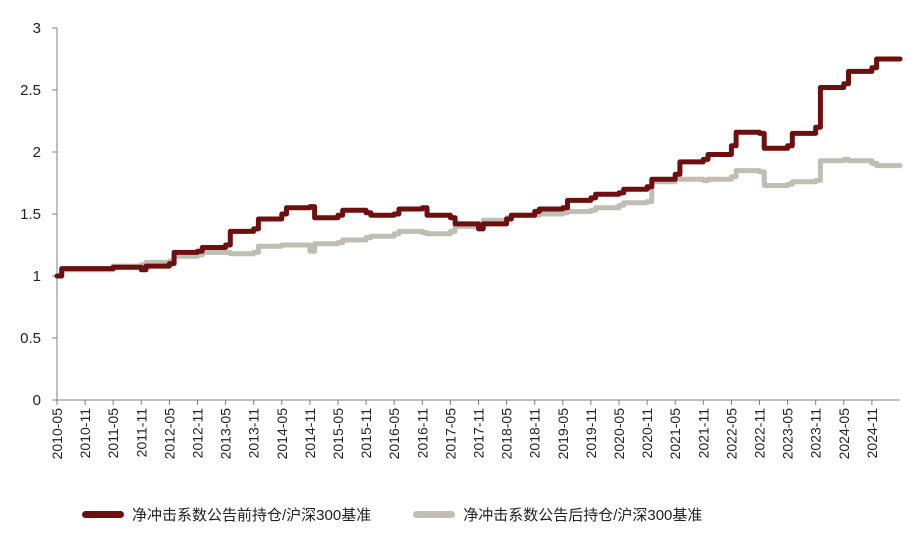 This screenshot has height=541, width=914. I want to click on y-tick-label: 2, so click(37, 152).